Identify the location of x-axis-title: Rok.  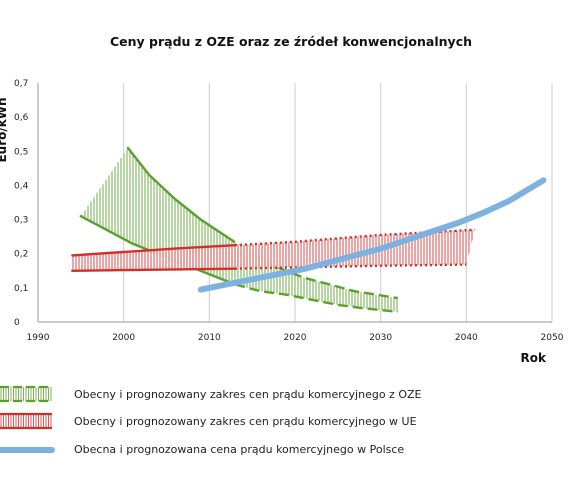
(534, 358).